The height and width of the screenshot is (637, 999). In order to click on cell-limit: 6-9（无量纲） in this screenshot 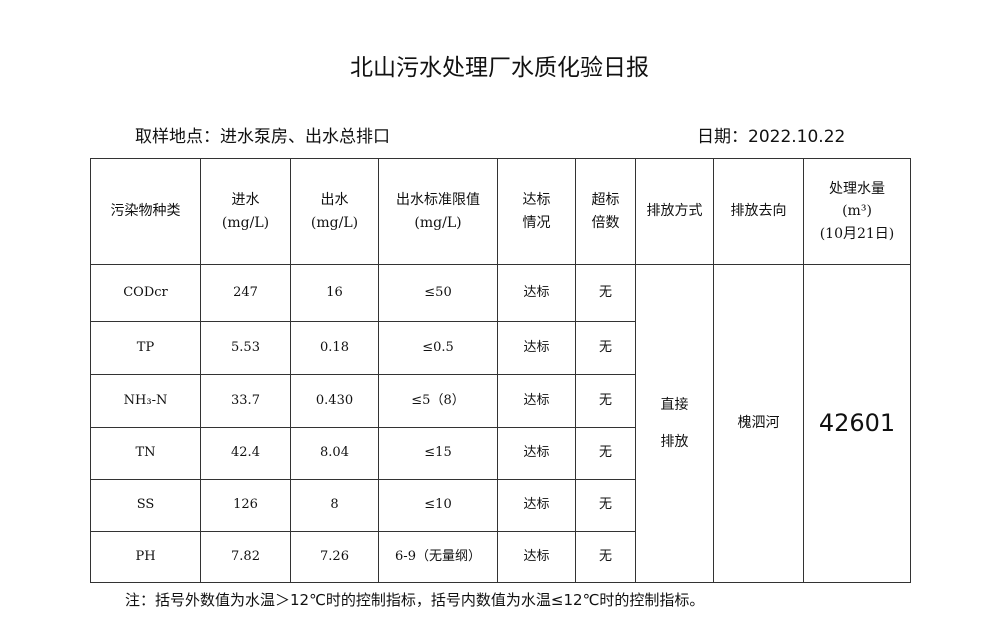, I will do `click(438, 557)`.